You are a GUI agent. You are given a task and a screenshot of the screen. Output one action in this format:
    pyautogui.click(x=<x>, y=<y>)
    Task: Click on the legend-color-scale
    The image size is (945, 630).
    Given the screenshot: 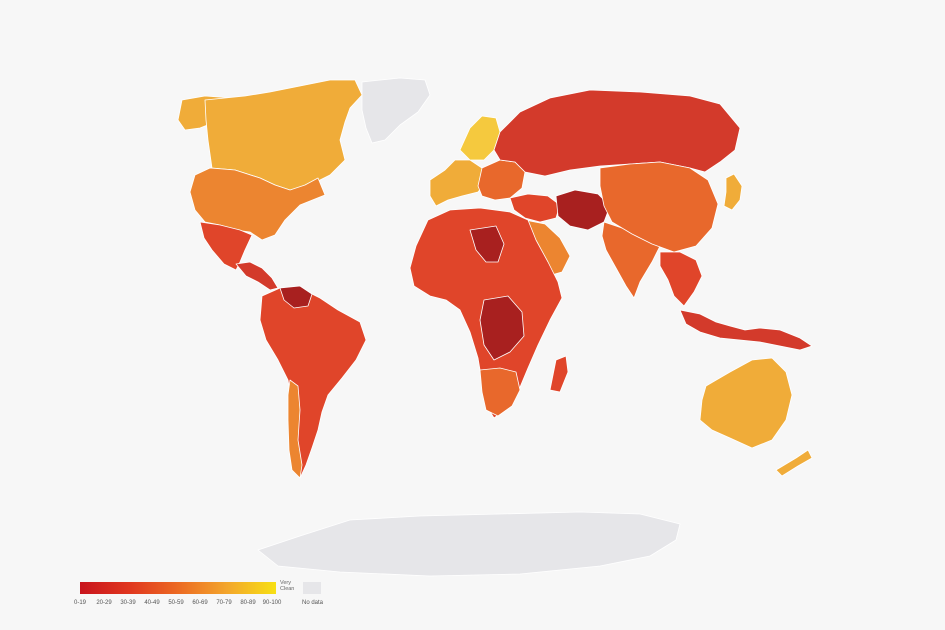 What is the action you would take?
    pyautogui.click(x=178, y=588)
    